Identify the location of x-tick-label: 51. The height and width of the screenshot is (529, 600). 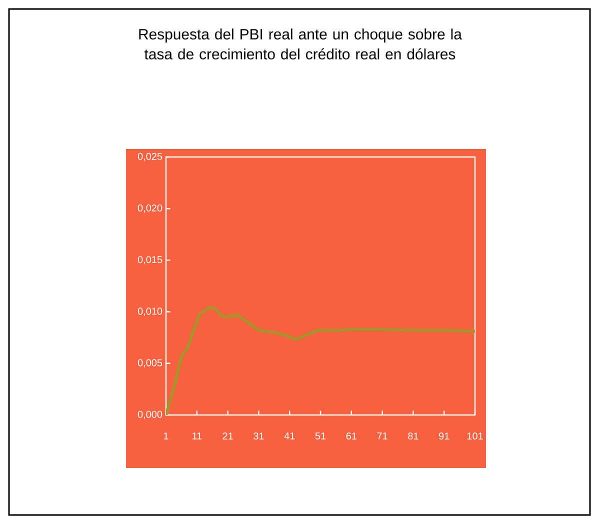
(320, 436).